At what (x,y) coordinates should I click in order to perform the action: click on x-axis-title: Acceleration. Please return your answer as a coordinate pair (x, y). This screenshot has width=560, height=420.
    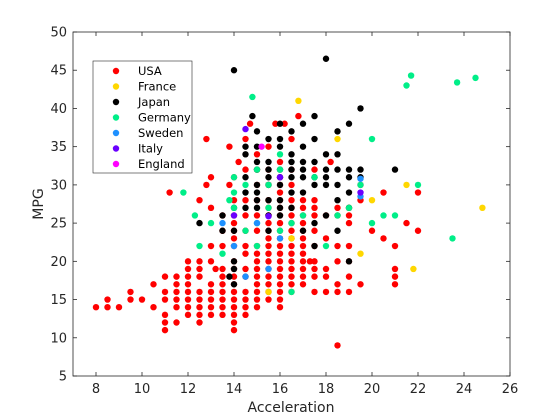
    Looking at the image, I should click on (291, 408).